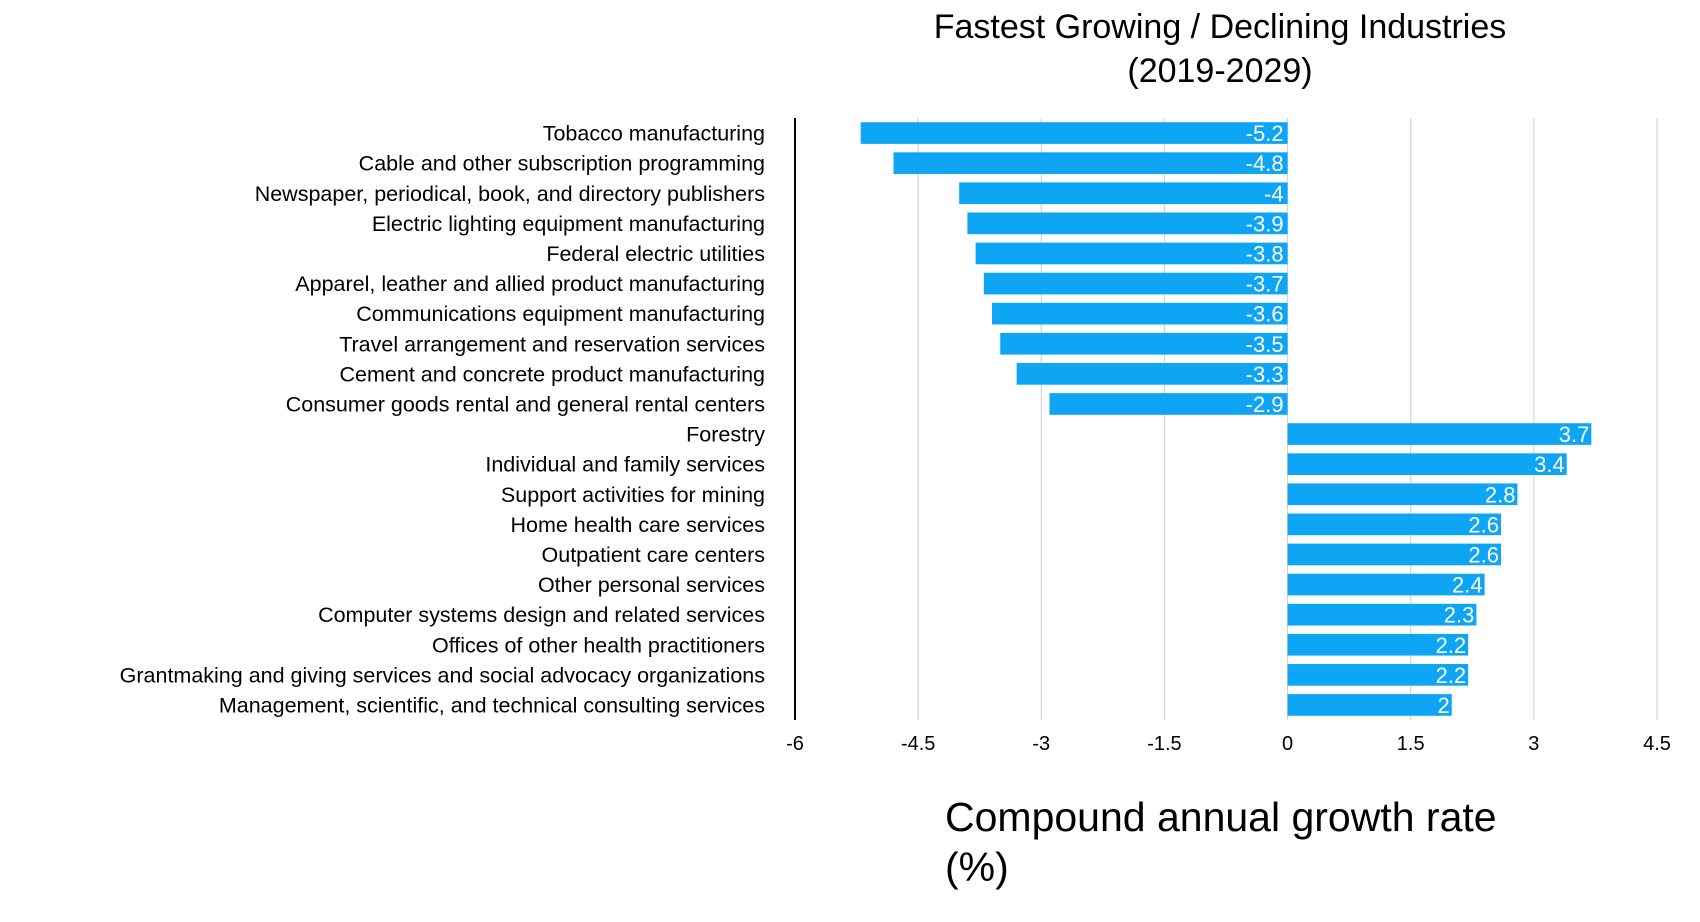  What do you see at coordinates (1274, 193) in the screenshot?
I see `value-label: -4` at bounding box center [1274, 193].